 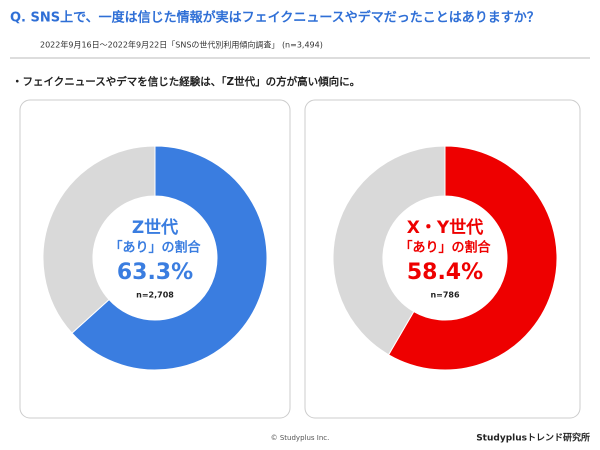 What do you see at coordinates (445, 295) in the screenshot?
I see `n-label: n=786` at bounding box center [445, 295].